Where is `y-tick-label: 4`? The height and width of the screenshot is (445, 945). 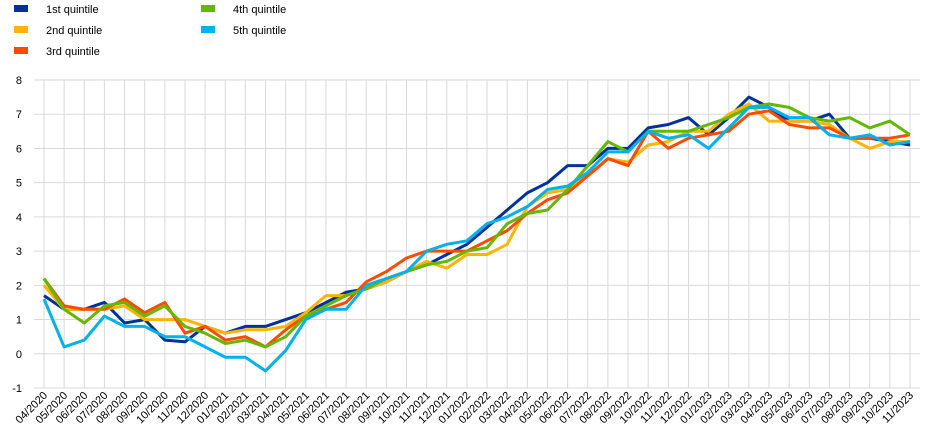
y-tick-label: 4 is located at coordinates (19, 218).